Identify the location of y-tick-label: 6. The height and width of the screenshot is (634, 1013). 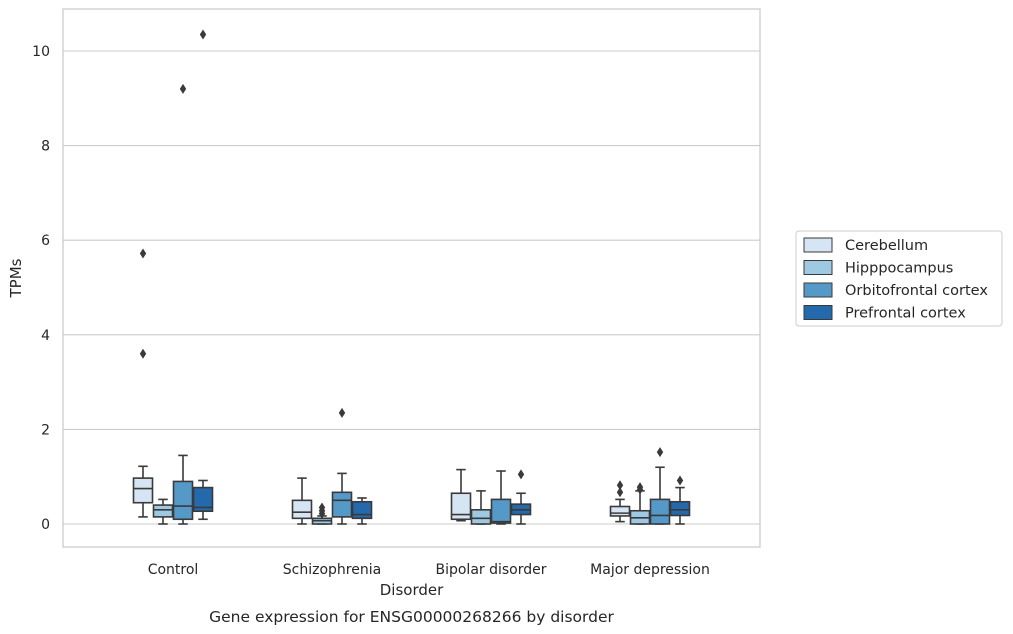
(45, 241).